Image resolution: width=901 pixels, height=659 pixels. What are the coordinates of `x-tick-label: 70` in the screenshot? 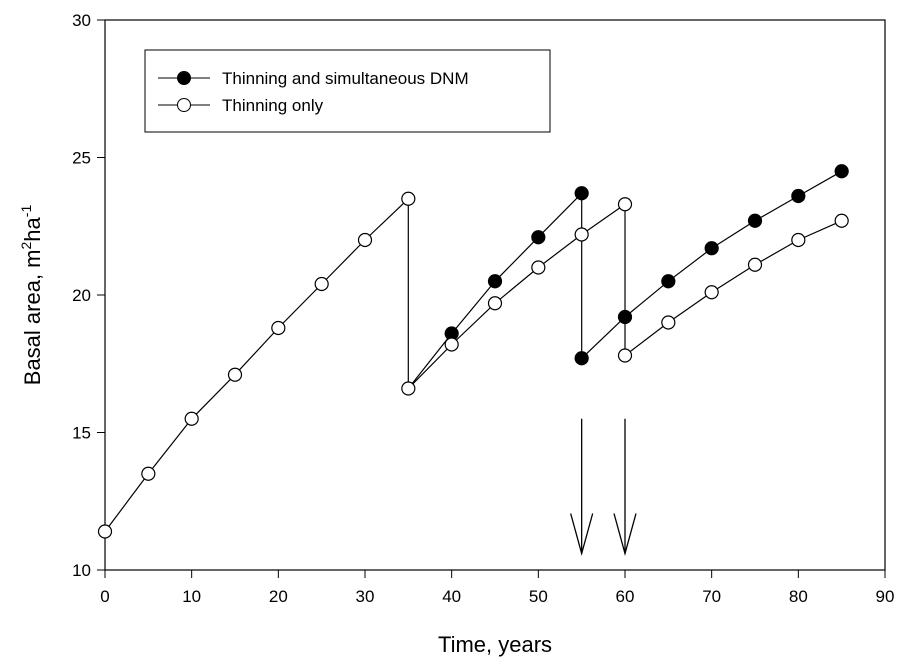 It's located at (711, 596).